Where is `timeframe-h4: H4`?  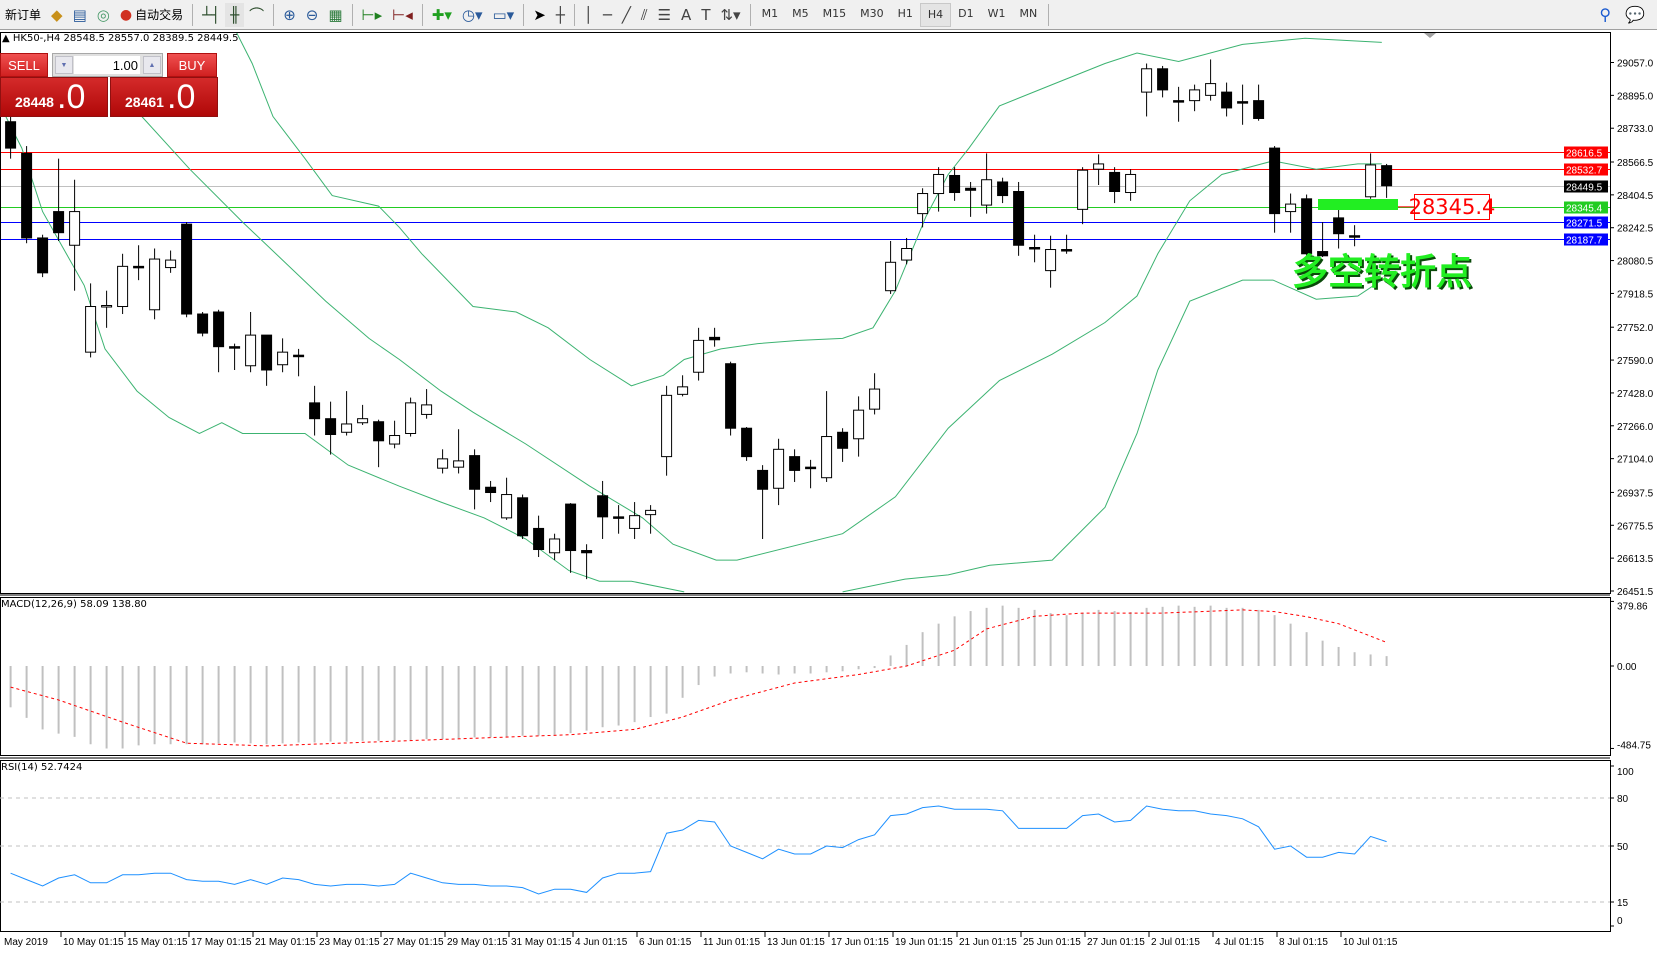 timeframe-h4: H4 is located at coordinates (935, 14).